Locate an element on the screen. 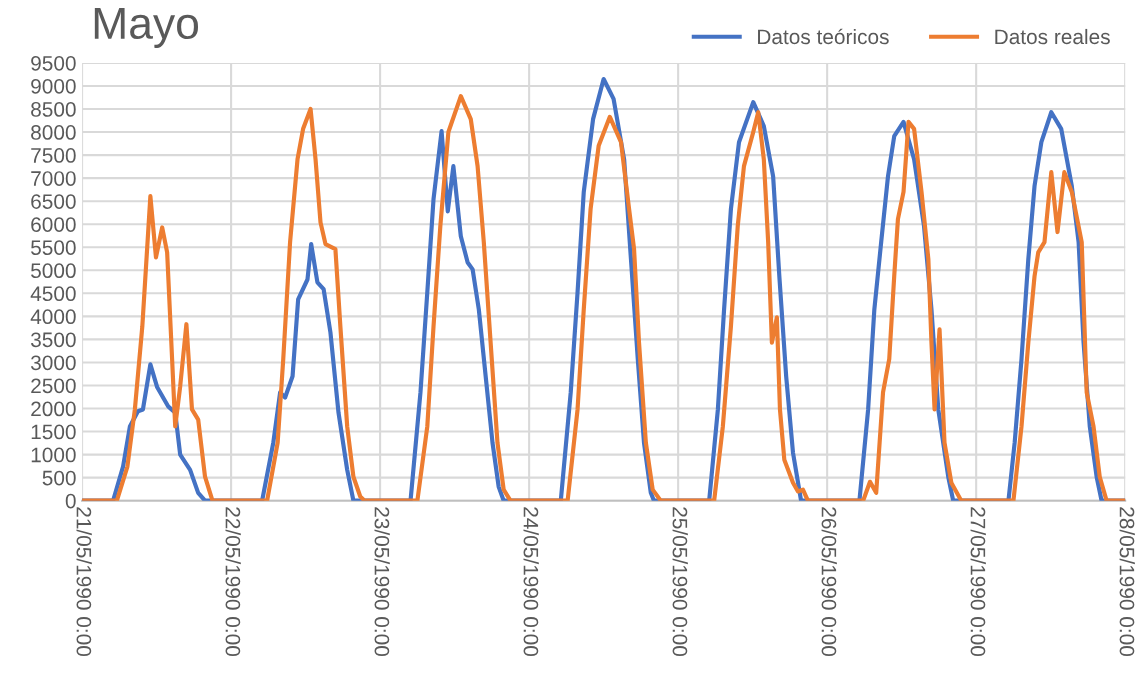 This screenshot has height=684, width=1140. x-tick-label: 23/05/1990 0:00 is located at coordinates (382, 582).